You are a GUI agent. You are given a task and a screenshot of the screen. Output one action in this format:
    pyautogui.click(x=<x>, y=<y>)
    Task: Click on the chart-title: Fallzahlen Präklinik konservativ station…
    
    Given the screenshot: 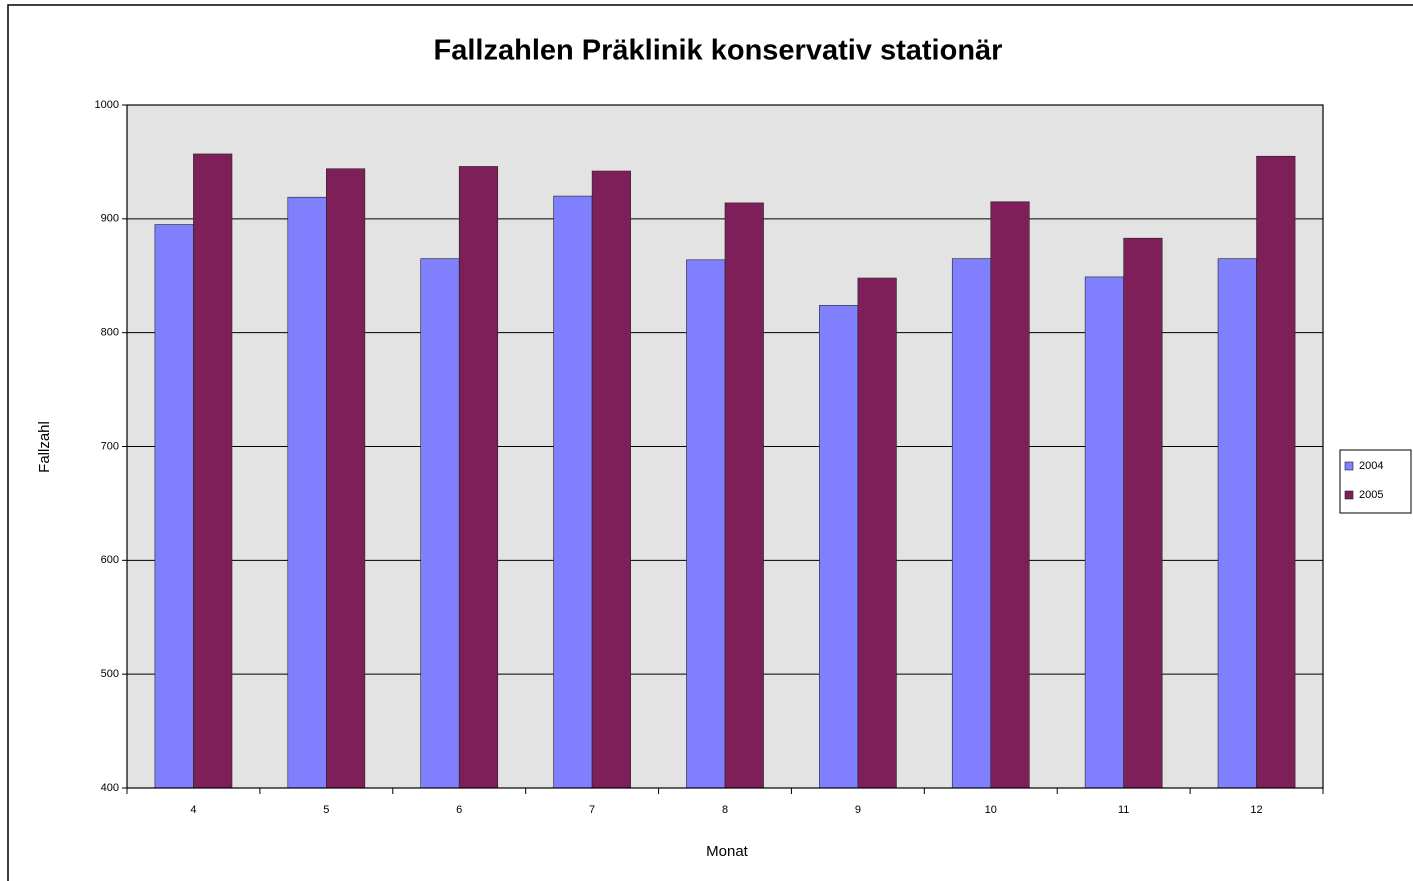 What is the action you would take?
    pyautogui.click(x=718, y=51)
    